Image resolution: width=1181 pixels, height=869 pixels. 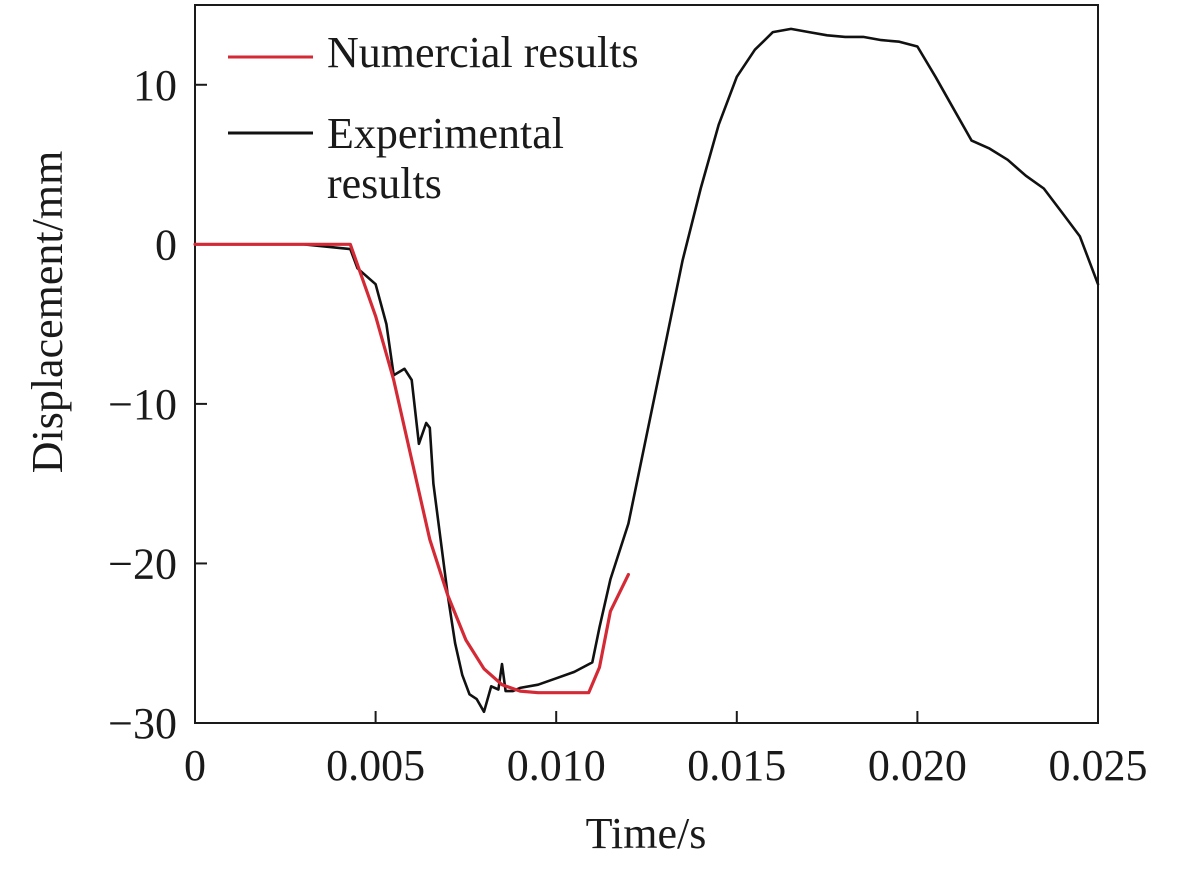 I want to click on y-tick-label: 0, so click(x=166, y=244).